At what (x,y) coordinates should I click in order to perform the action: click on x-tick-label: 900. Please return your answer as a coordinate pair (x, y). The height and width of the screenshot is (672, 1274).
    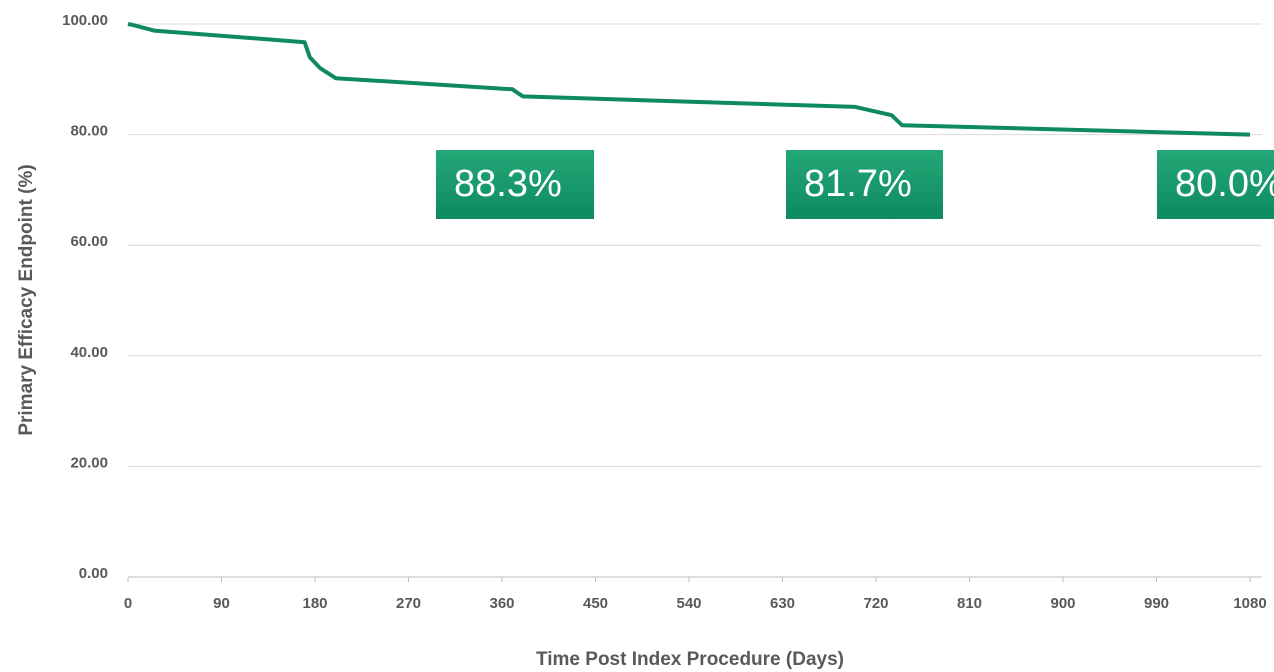
    Looking at the image, I should click on (1062, 603).